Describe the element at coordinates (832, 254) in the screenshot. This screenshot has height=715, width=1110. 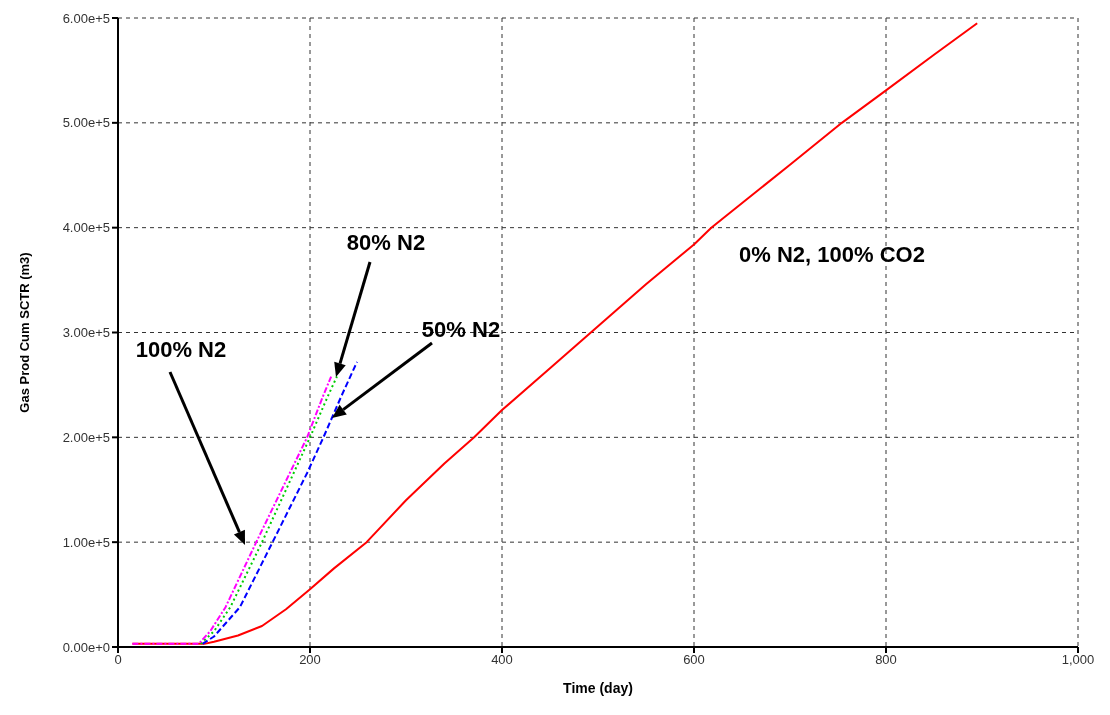
I see `annotation: 0% N2, 100% CO2` at that location.